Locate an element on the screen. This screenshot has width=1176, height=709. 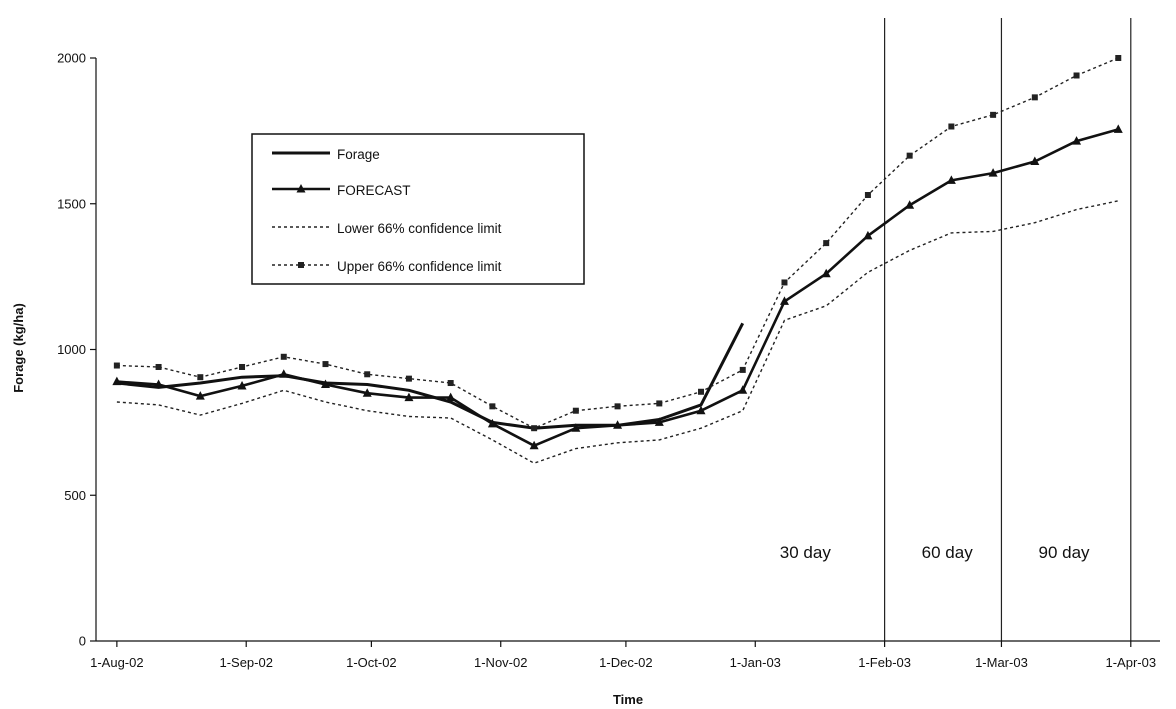
x-tick-label: 1-Dec-02 is located at coordinates (625, 662).